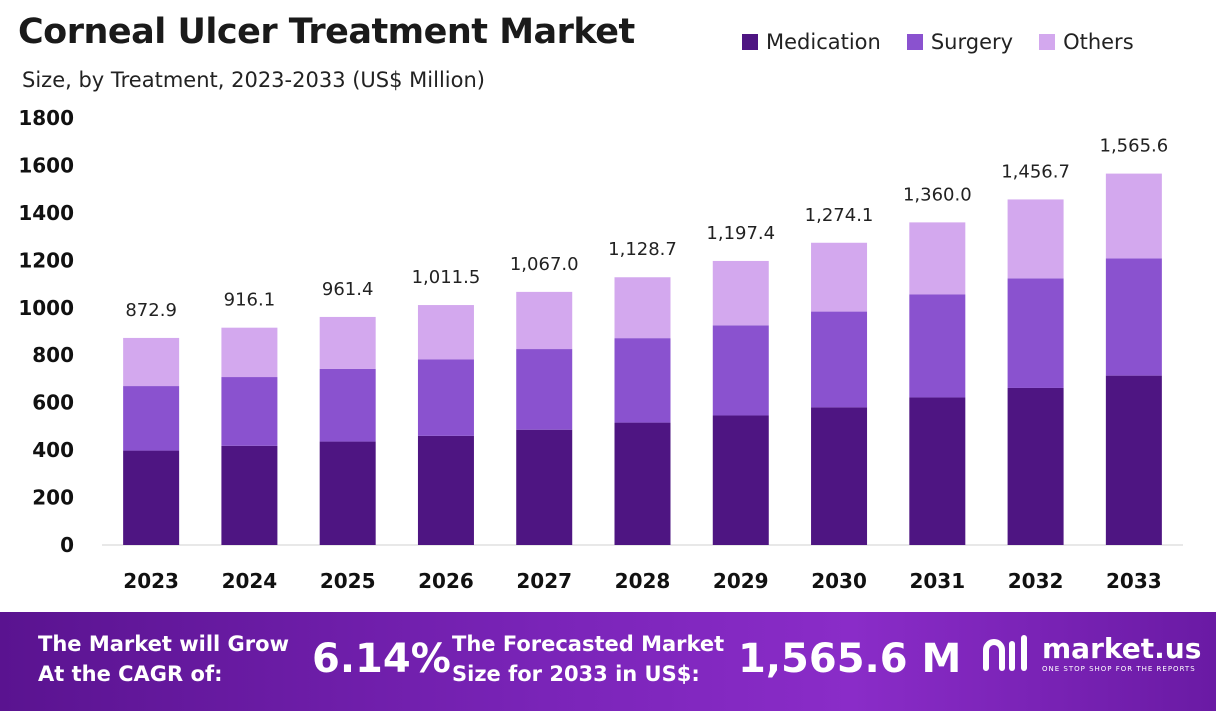  I want to click on x-tick-label: 2025, so click(348, 581).